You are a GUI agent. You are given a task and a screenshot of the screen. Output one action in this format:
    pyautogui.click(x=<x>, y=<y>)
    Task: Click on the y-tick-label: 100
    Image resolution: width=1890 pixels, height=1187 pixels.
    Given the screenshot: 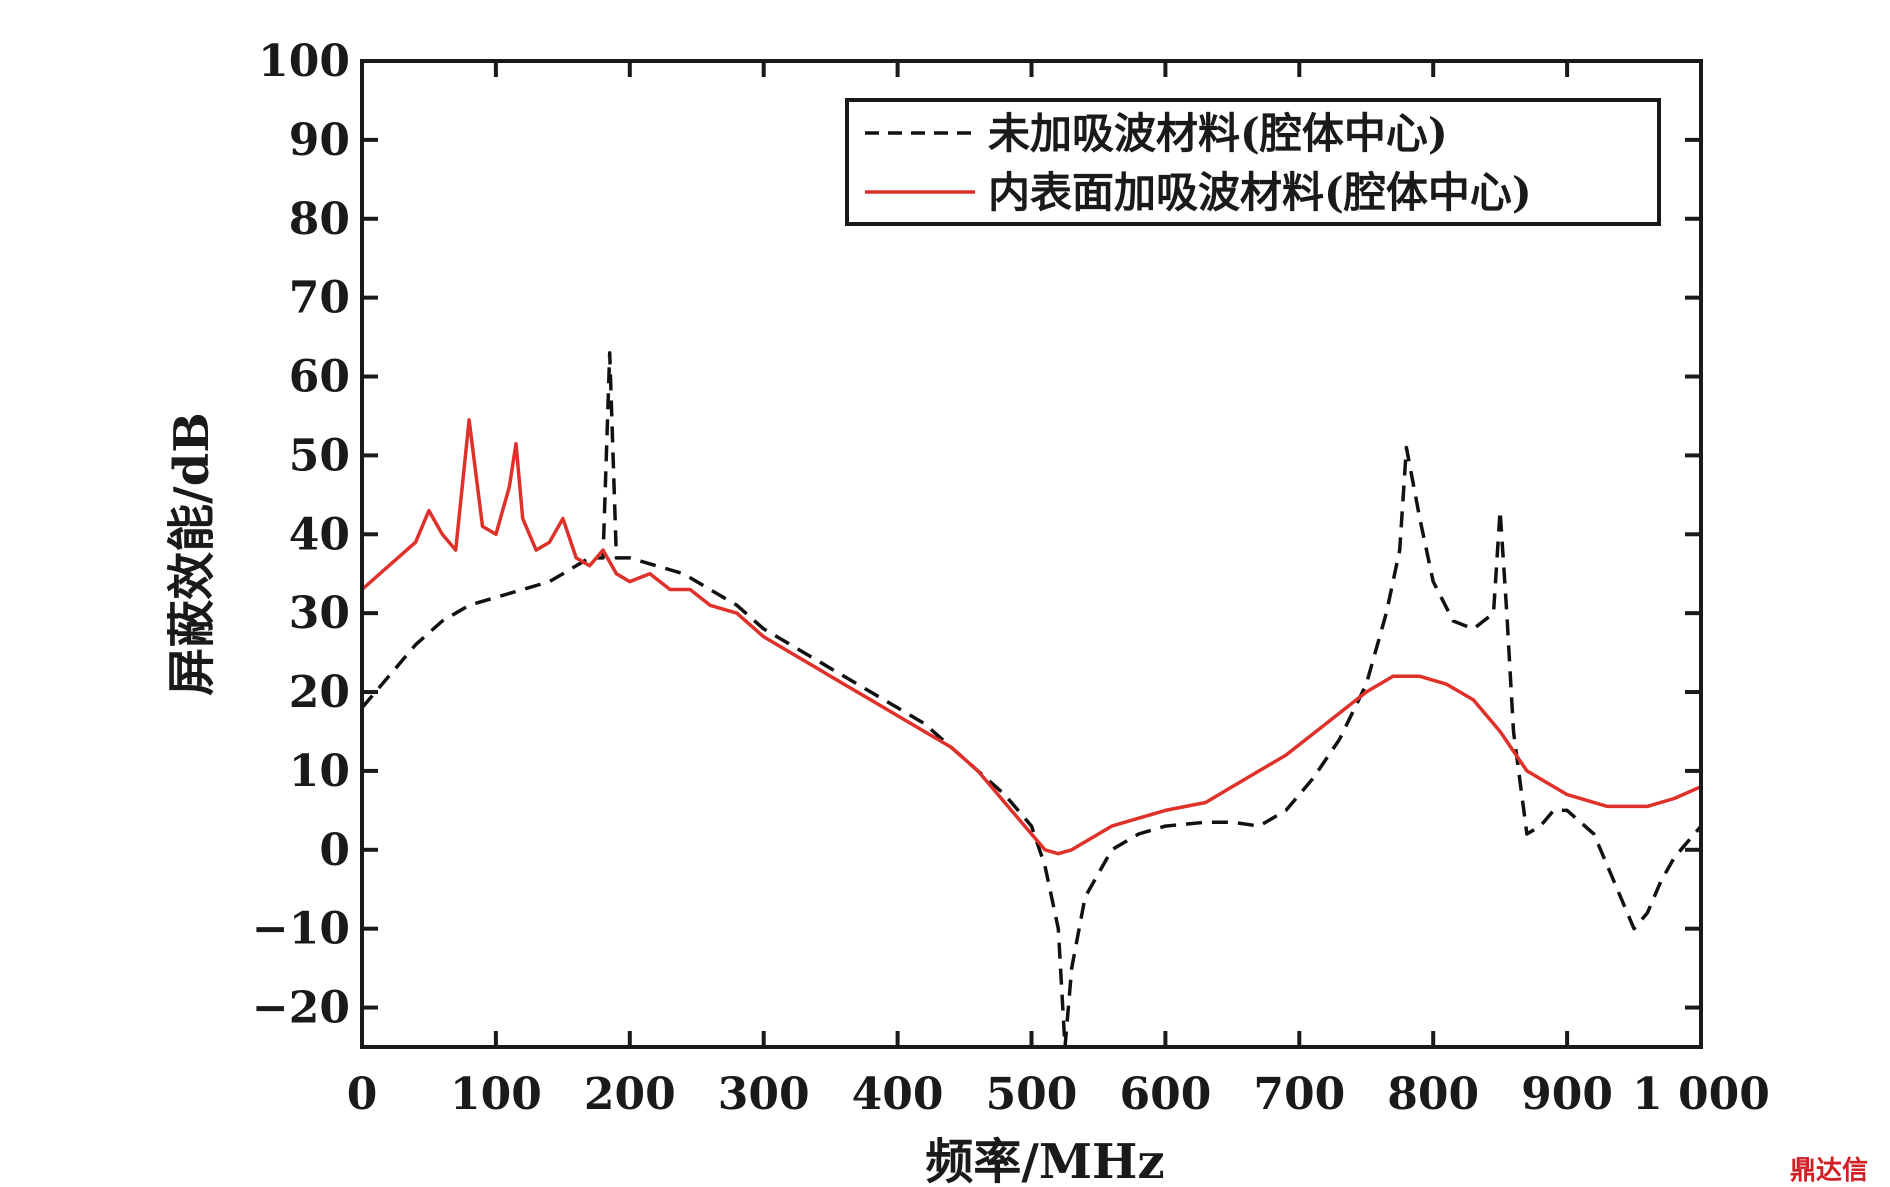 What is the action you would take?
    pyautogui.click(x=304, y=61)
    